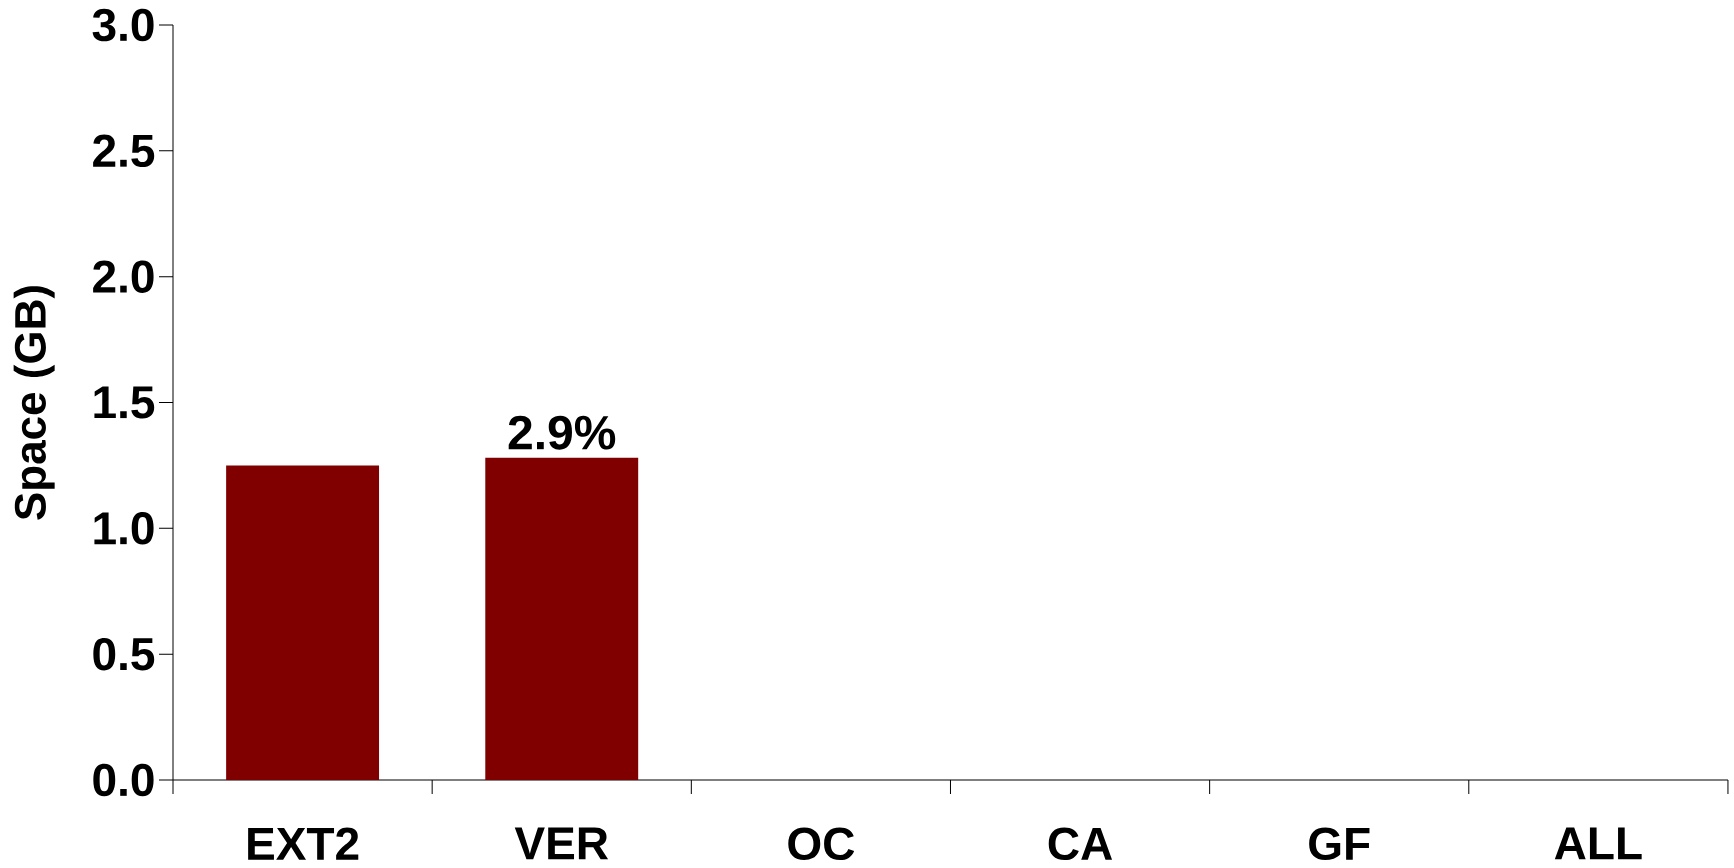 The width and height of the screenshot is (1734, 868). Describe the element at coordinates (562, 432) in the screenshot. I see `annotation: 2.9%` at that location.